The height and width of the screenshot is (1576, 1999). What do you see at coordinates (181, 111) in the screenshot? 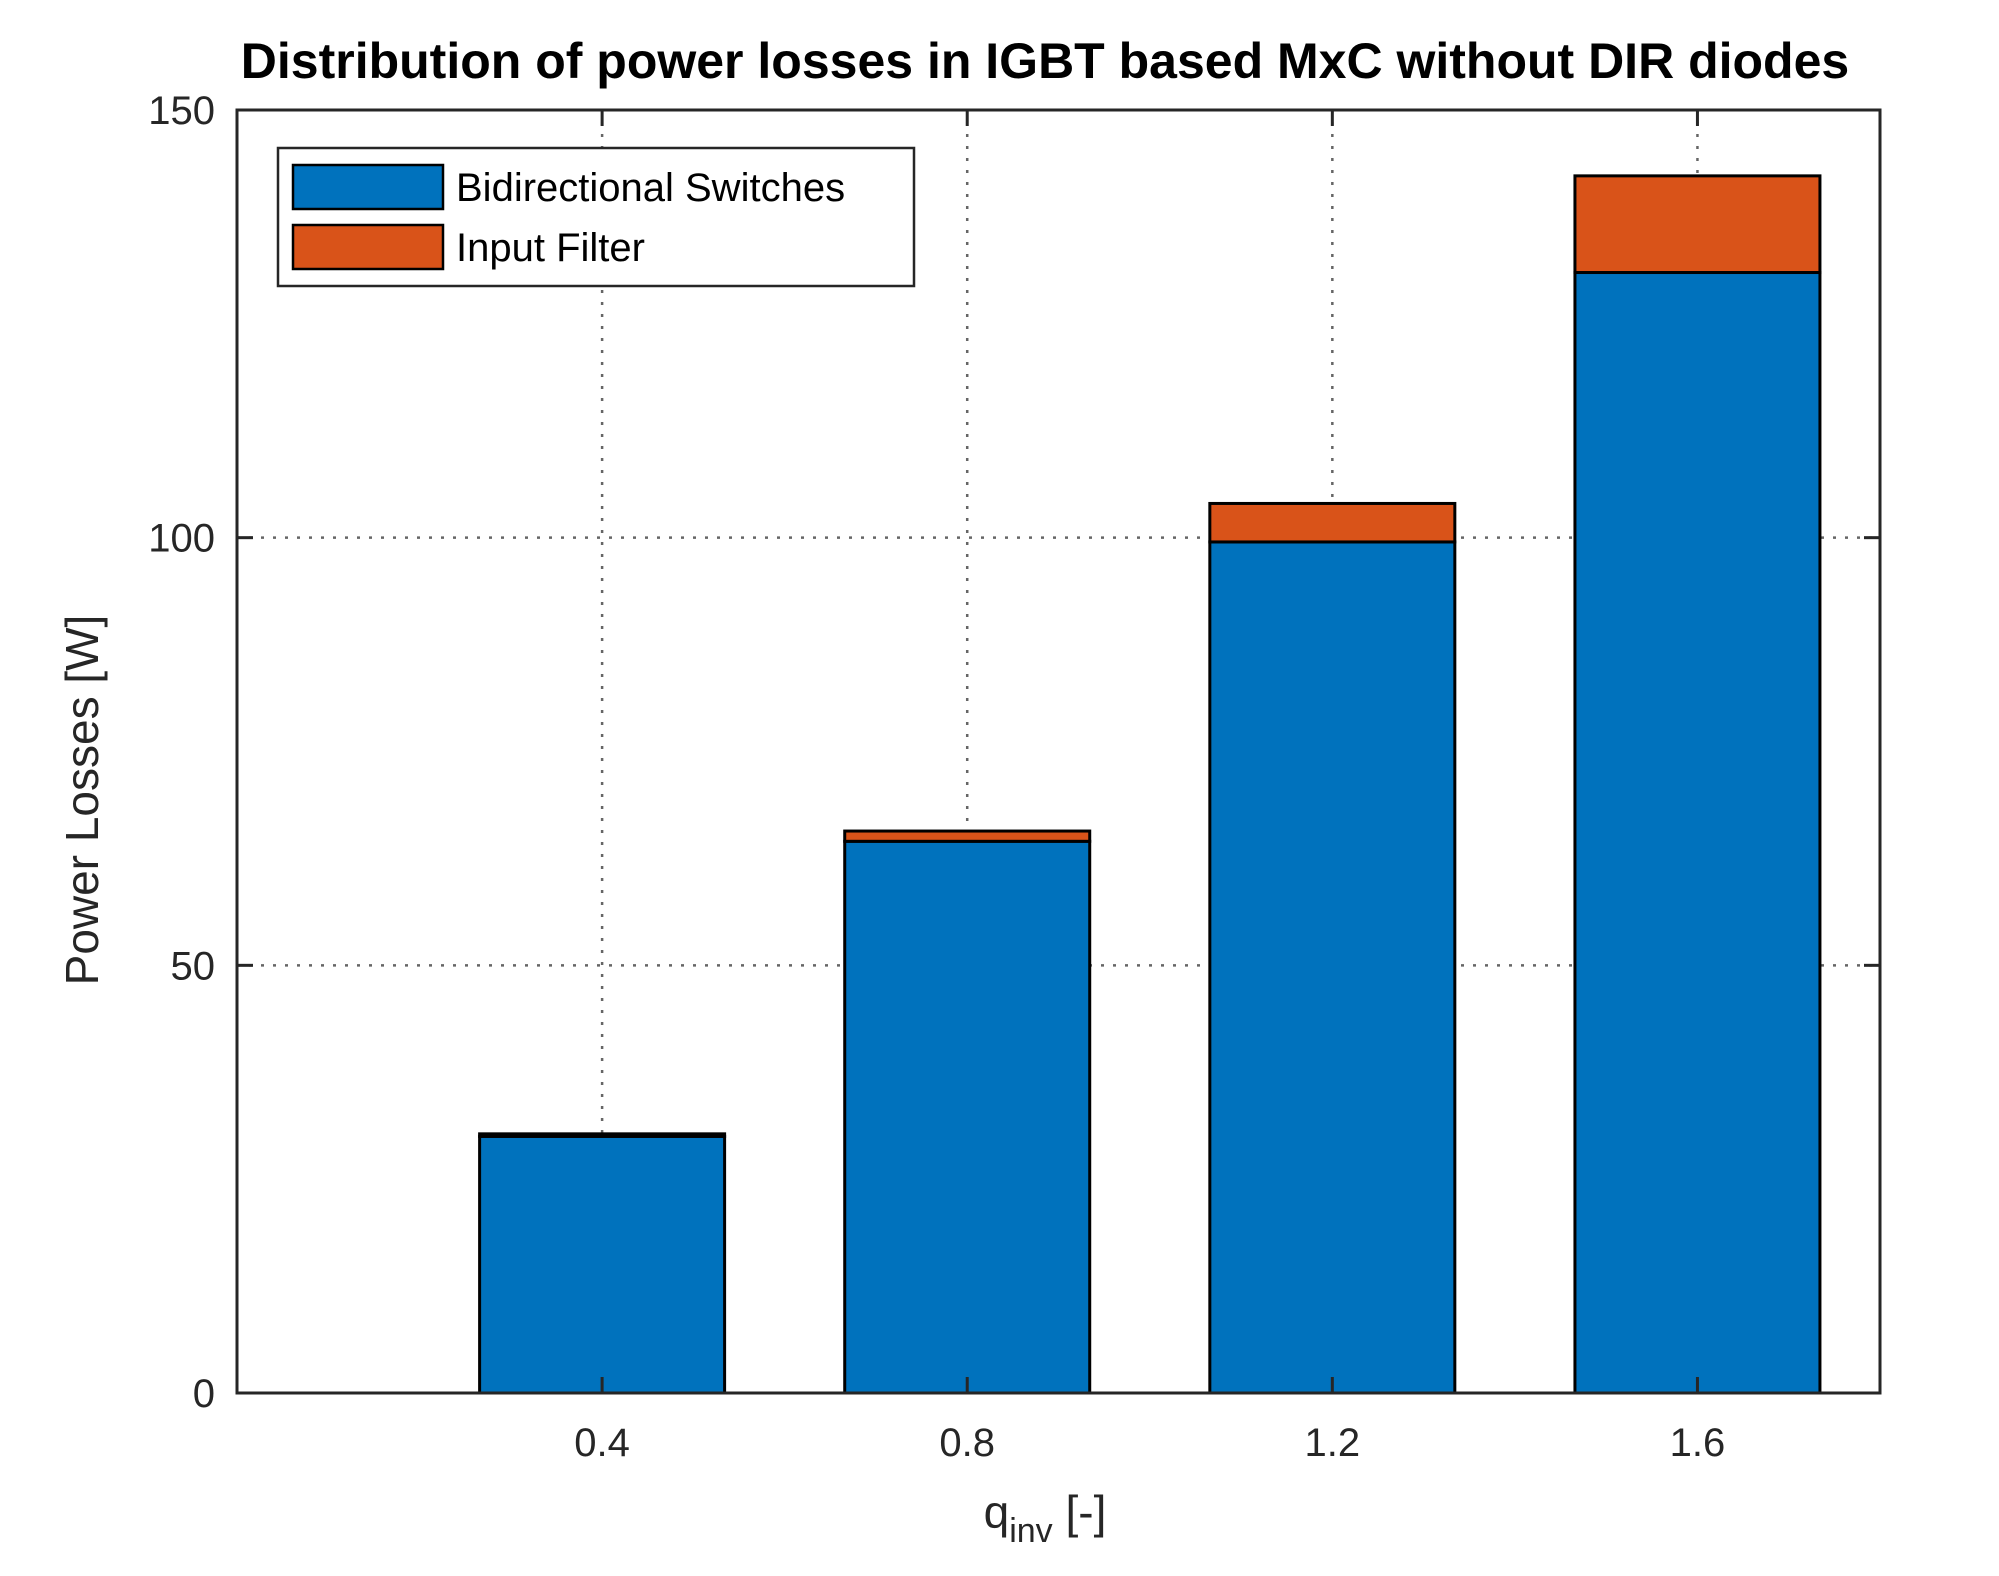
I see `y-tick-label-3: 150` at bounding box center [181, 111].